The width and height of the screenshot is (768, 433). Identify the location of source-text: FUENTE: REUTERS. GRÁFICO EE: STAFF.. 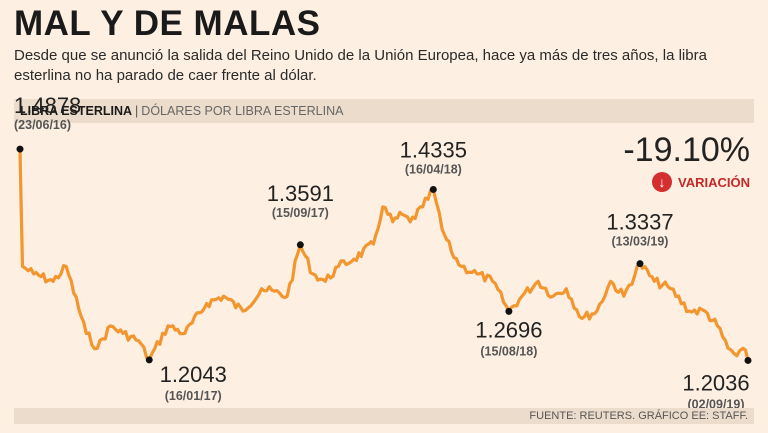
(638, 416).